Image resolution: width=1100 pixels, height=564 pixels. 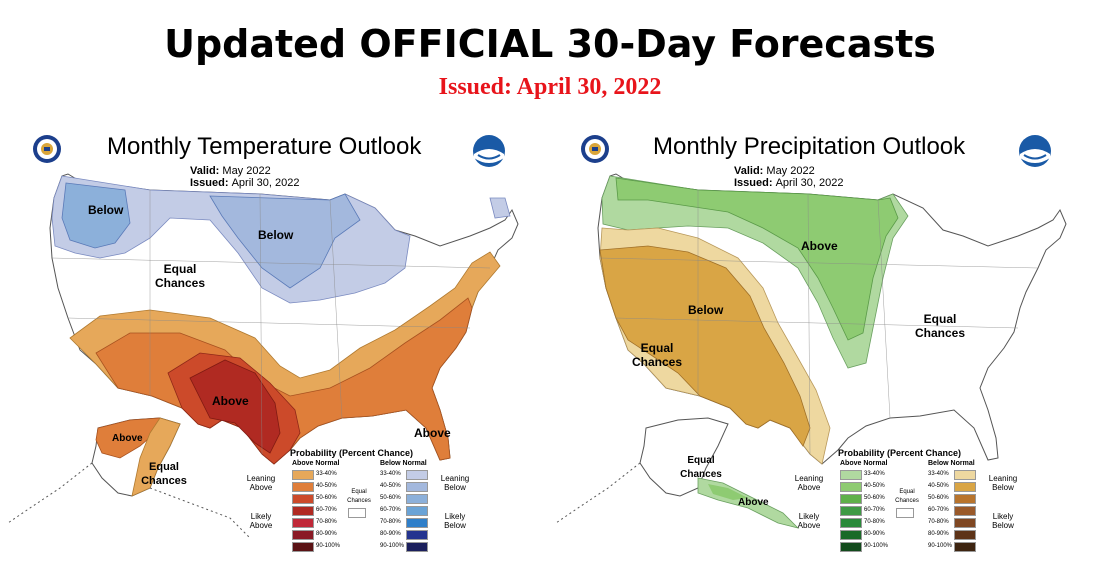 I want to click on main-title: Updated OFFICIAL 30-Day Forecasts, so click(x=550, y=44).